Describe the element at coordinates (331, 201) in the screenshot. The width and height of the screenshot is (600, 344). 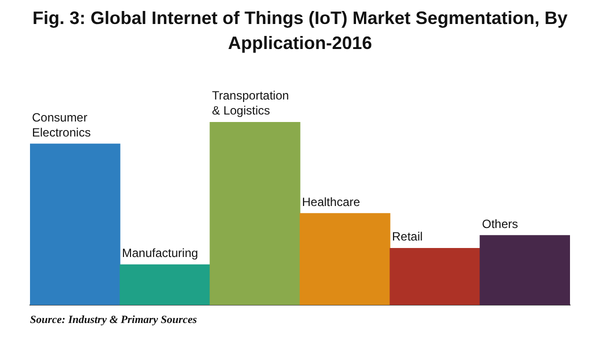
I see `x-tick-label: Healthcare` at that location.